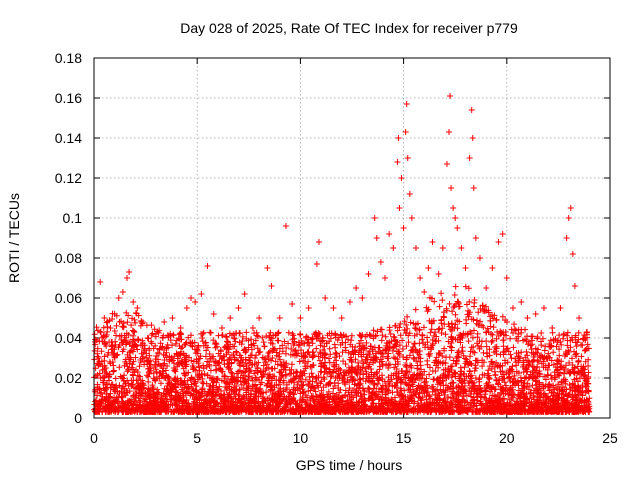  Describe the element at coordinates (68, 258) in the screenshot. I see `y-tick-label: 0.08` at that location.